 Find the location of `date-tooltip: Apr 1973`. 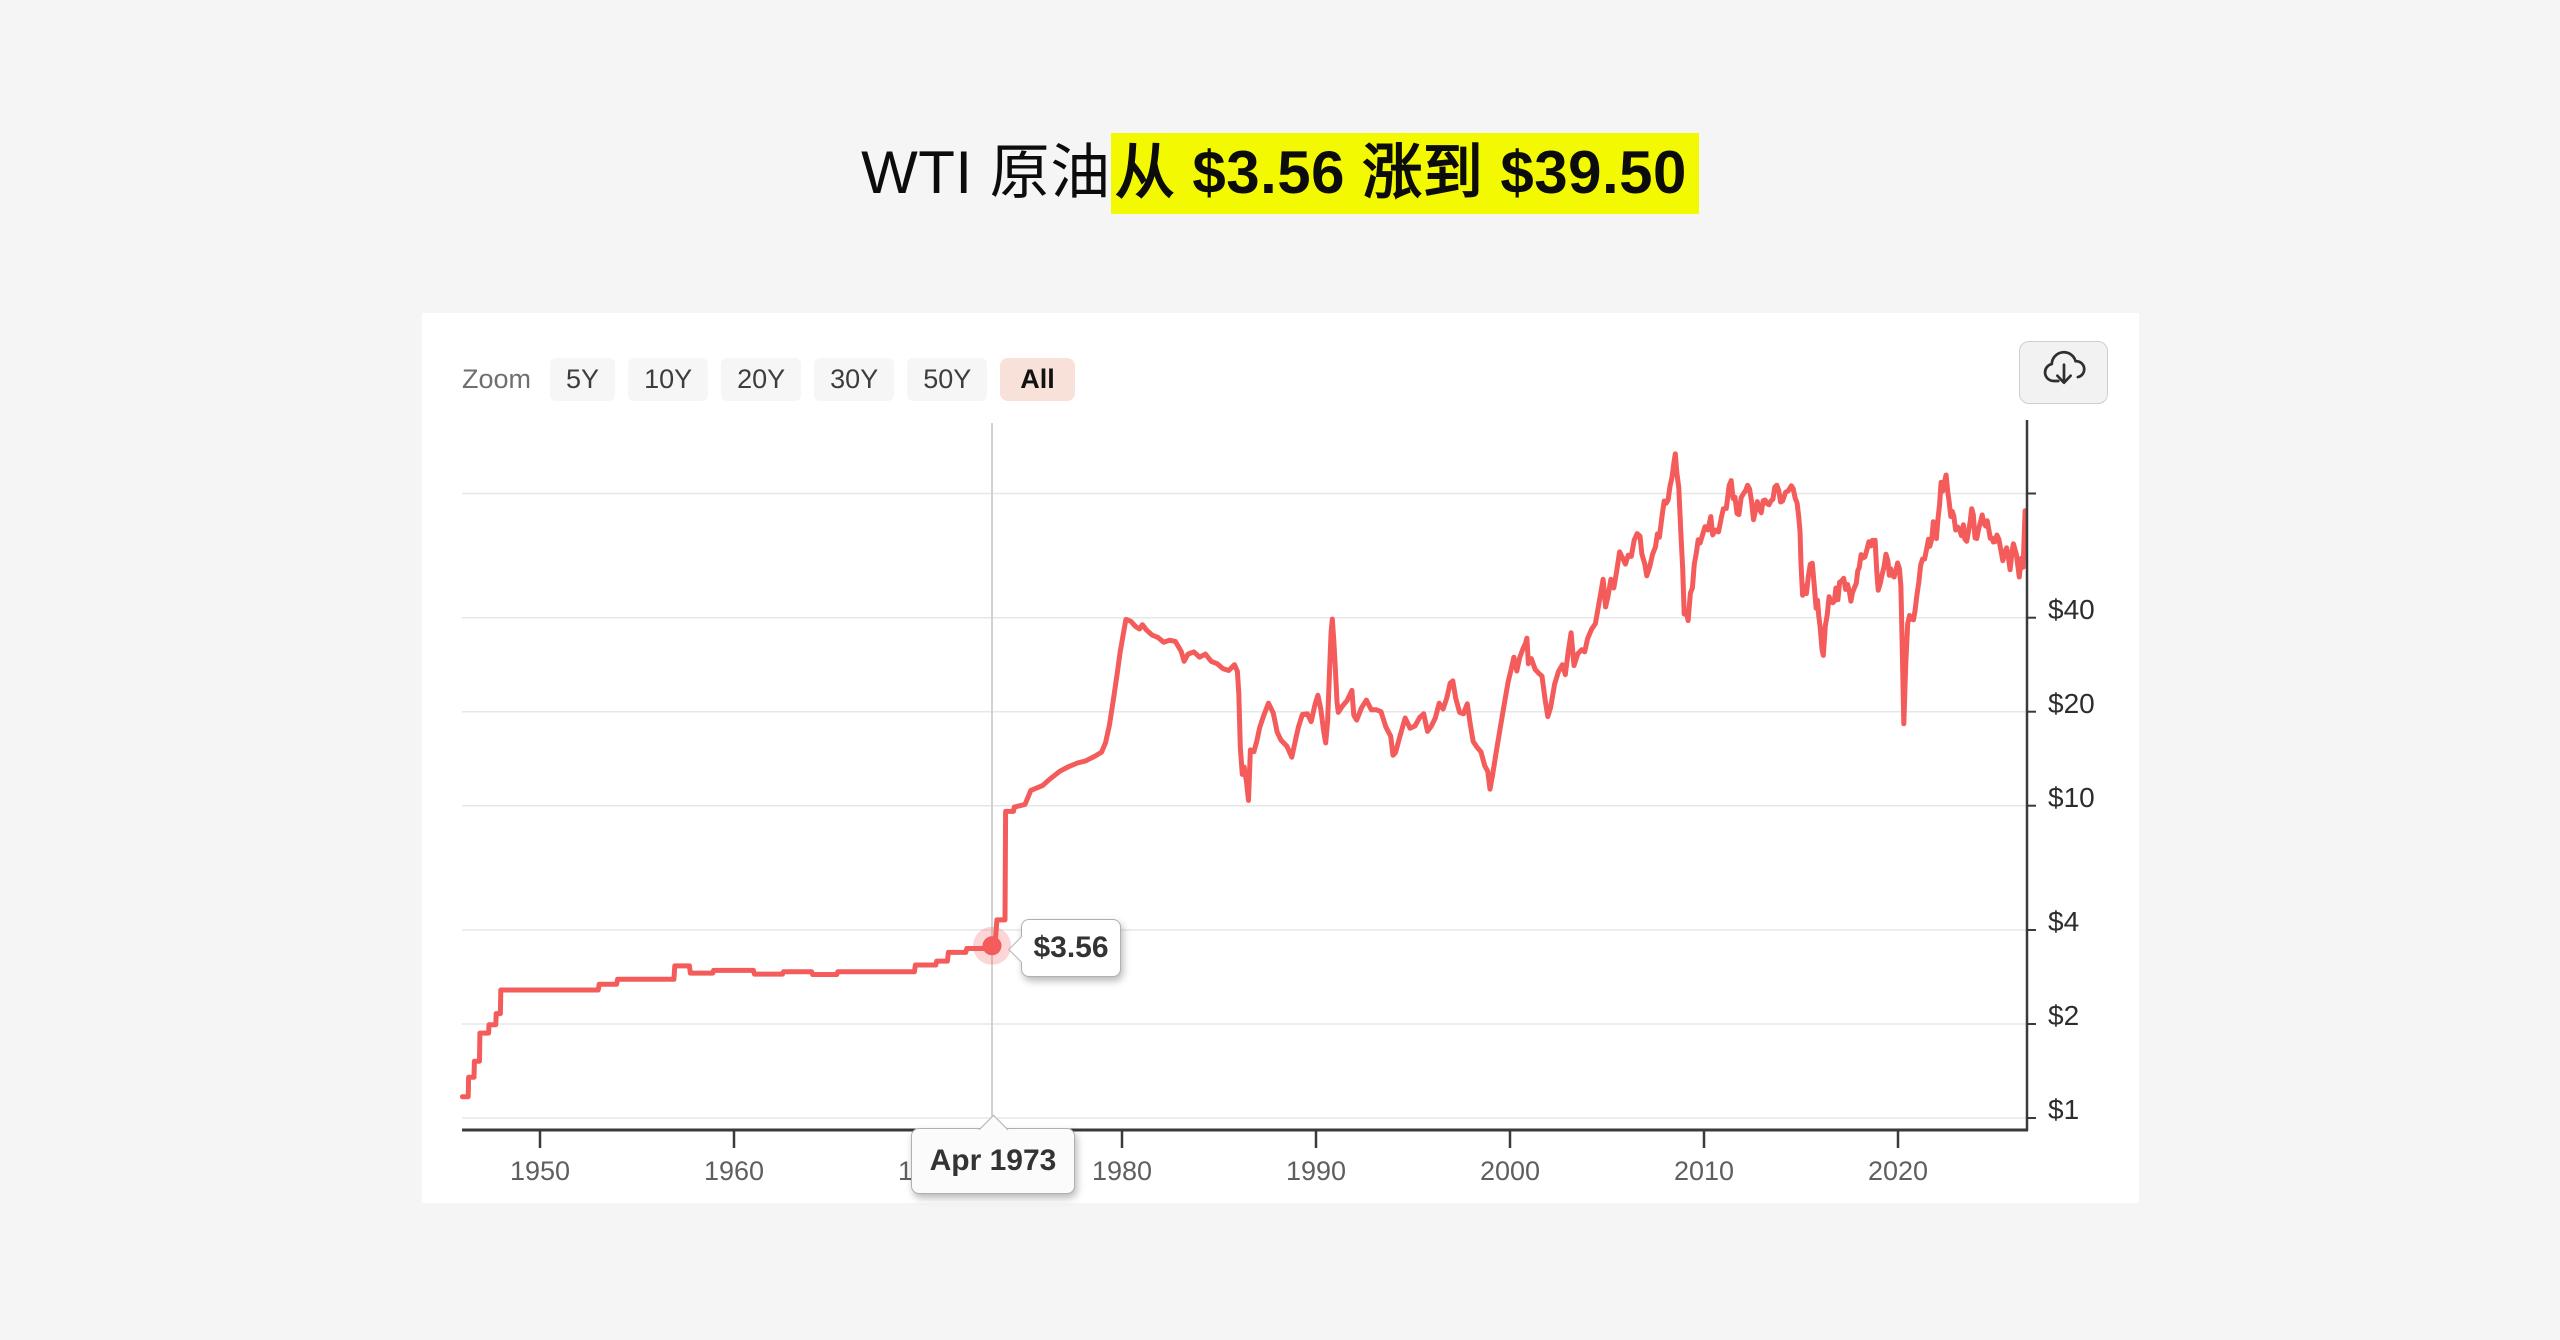

date-tooltip: Apr 1973 is located at coordinates (993, 1154).